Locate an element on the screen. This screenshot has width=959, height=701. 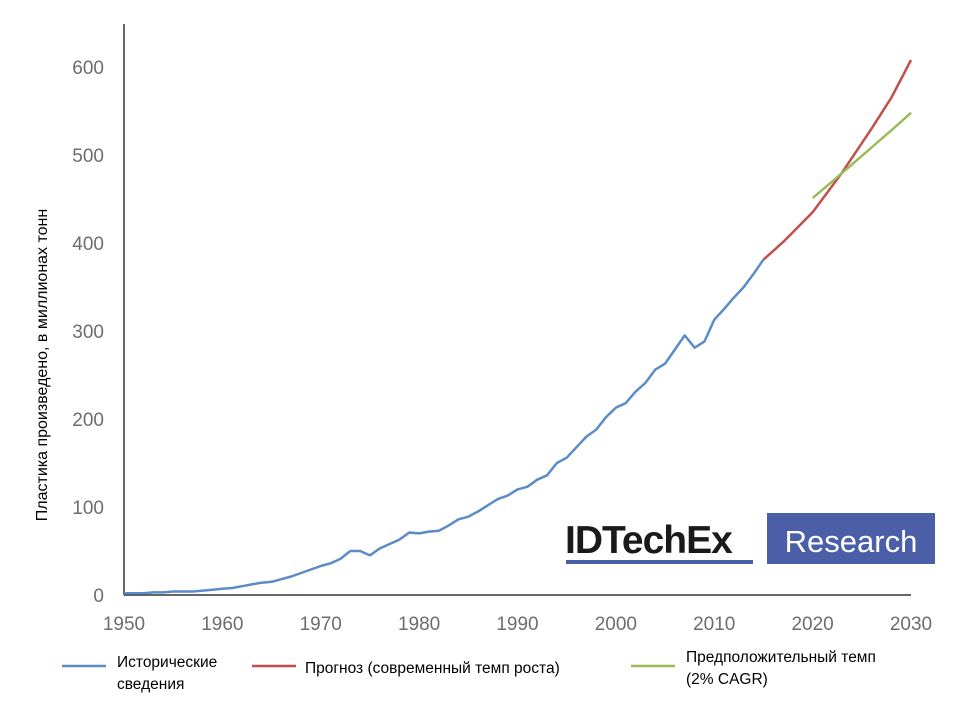
x-tick-label: 2030 is located at coordinates (911, 624).